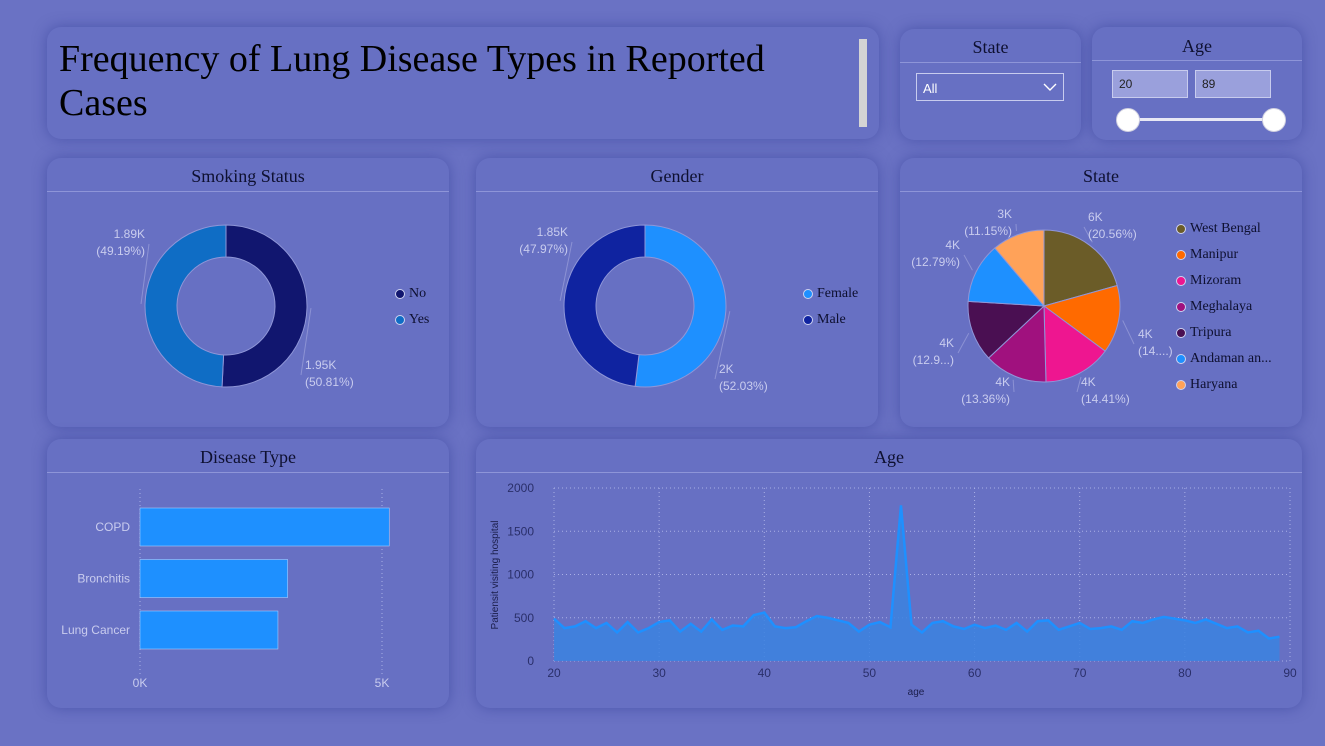 The width and height of the screenshot is (1325, 746). Describe the element at coordinates (520, 575) in the screenshot. I see `age-y-tick-label: 1000` at that location.